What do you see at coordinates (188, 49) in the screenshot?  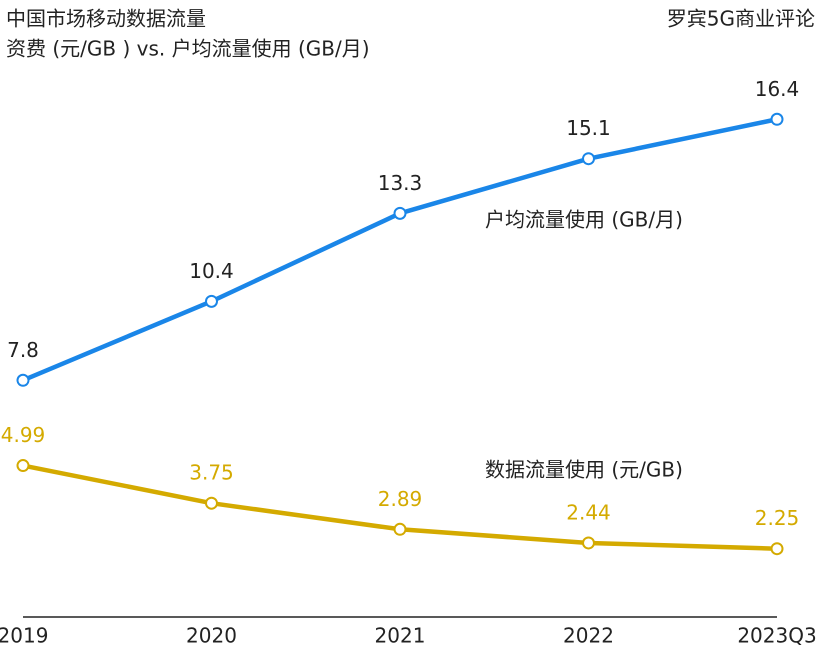 I see `chart-title: 资费 (元/GB ) vs. 户均流量使用 (GB/月)` at bounding box center [188, 49].